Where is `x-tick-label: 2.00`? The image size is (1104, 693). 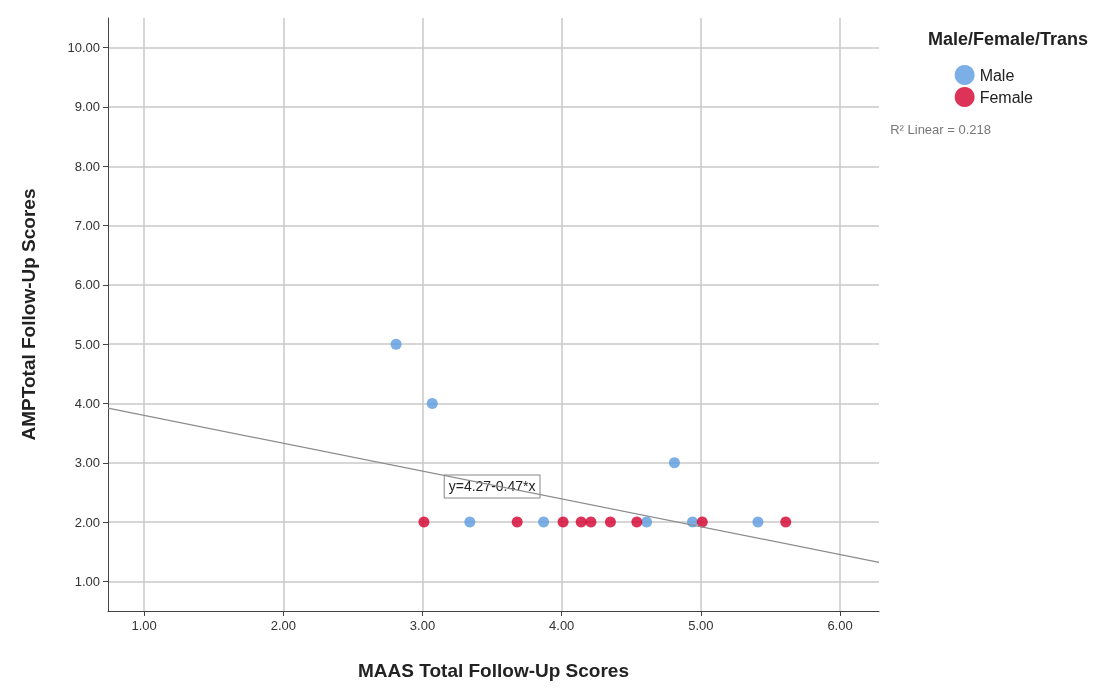
x-tick-label: 2.00 is located at coordinates (283, 625).